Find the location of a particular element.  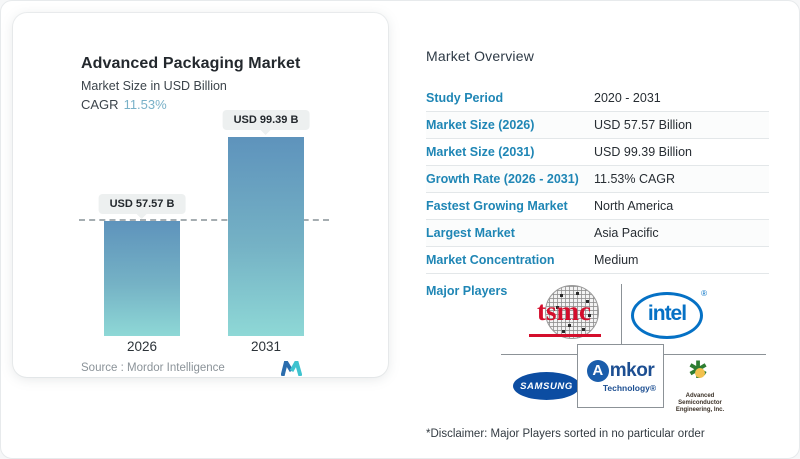

amkor-technology-text: Technology® is located at coordinates (629, 387).